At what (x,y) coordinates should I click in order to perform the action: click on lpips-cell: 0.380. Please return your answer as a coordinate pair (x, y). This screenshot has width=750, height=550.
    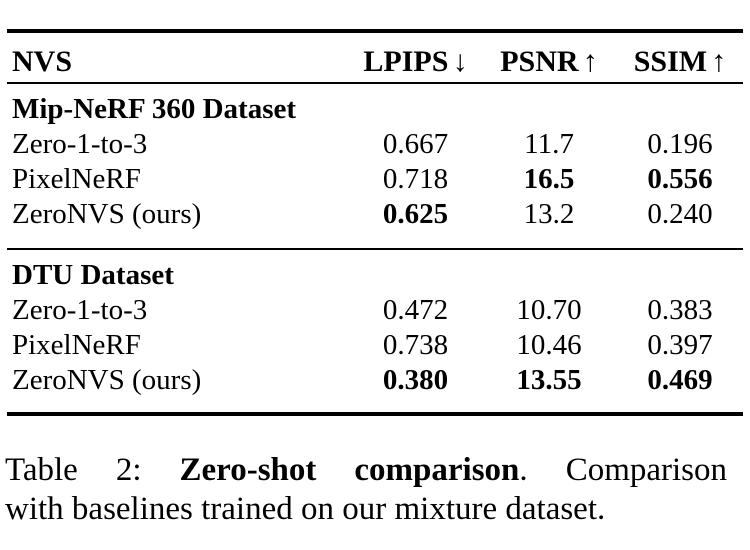
    Looking at the image, I should click on (415, 380).